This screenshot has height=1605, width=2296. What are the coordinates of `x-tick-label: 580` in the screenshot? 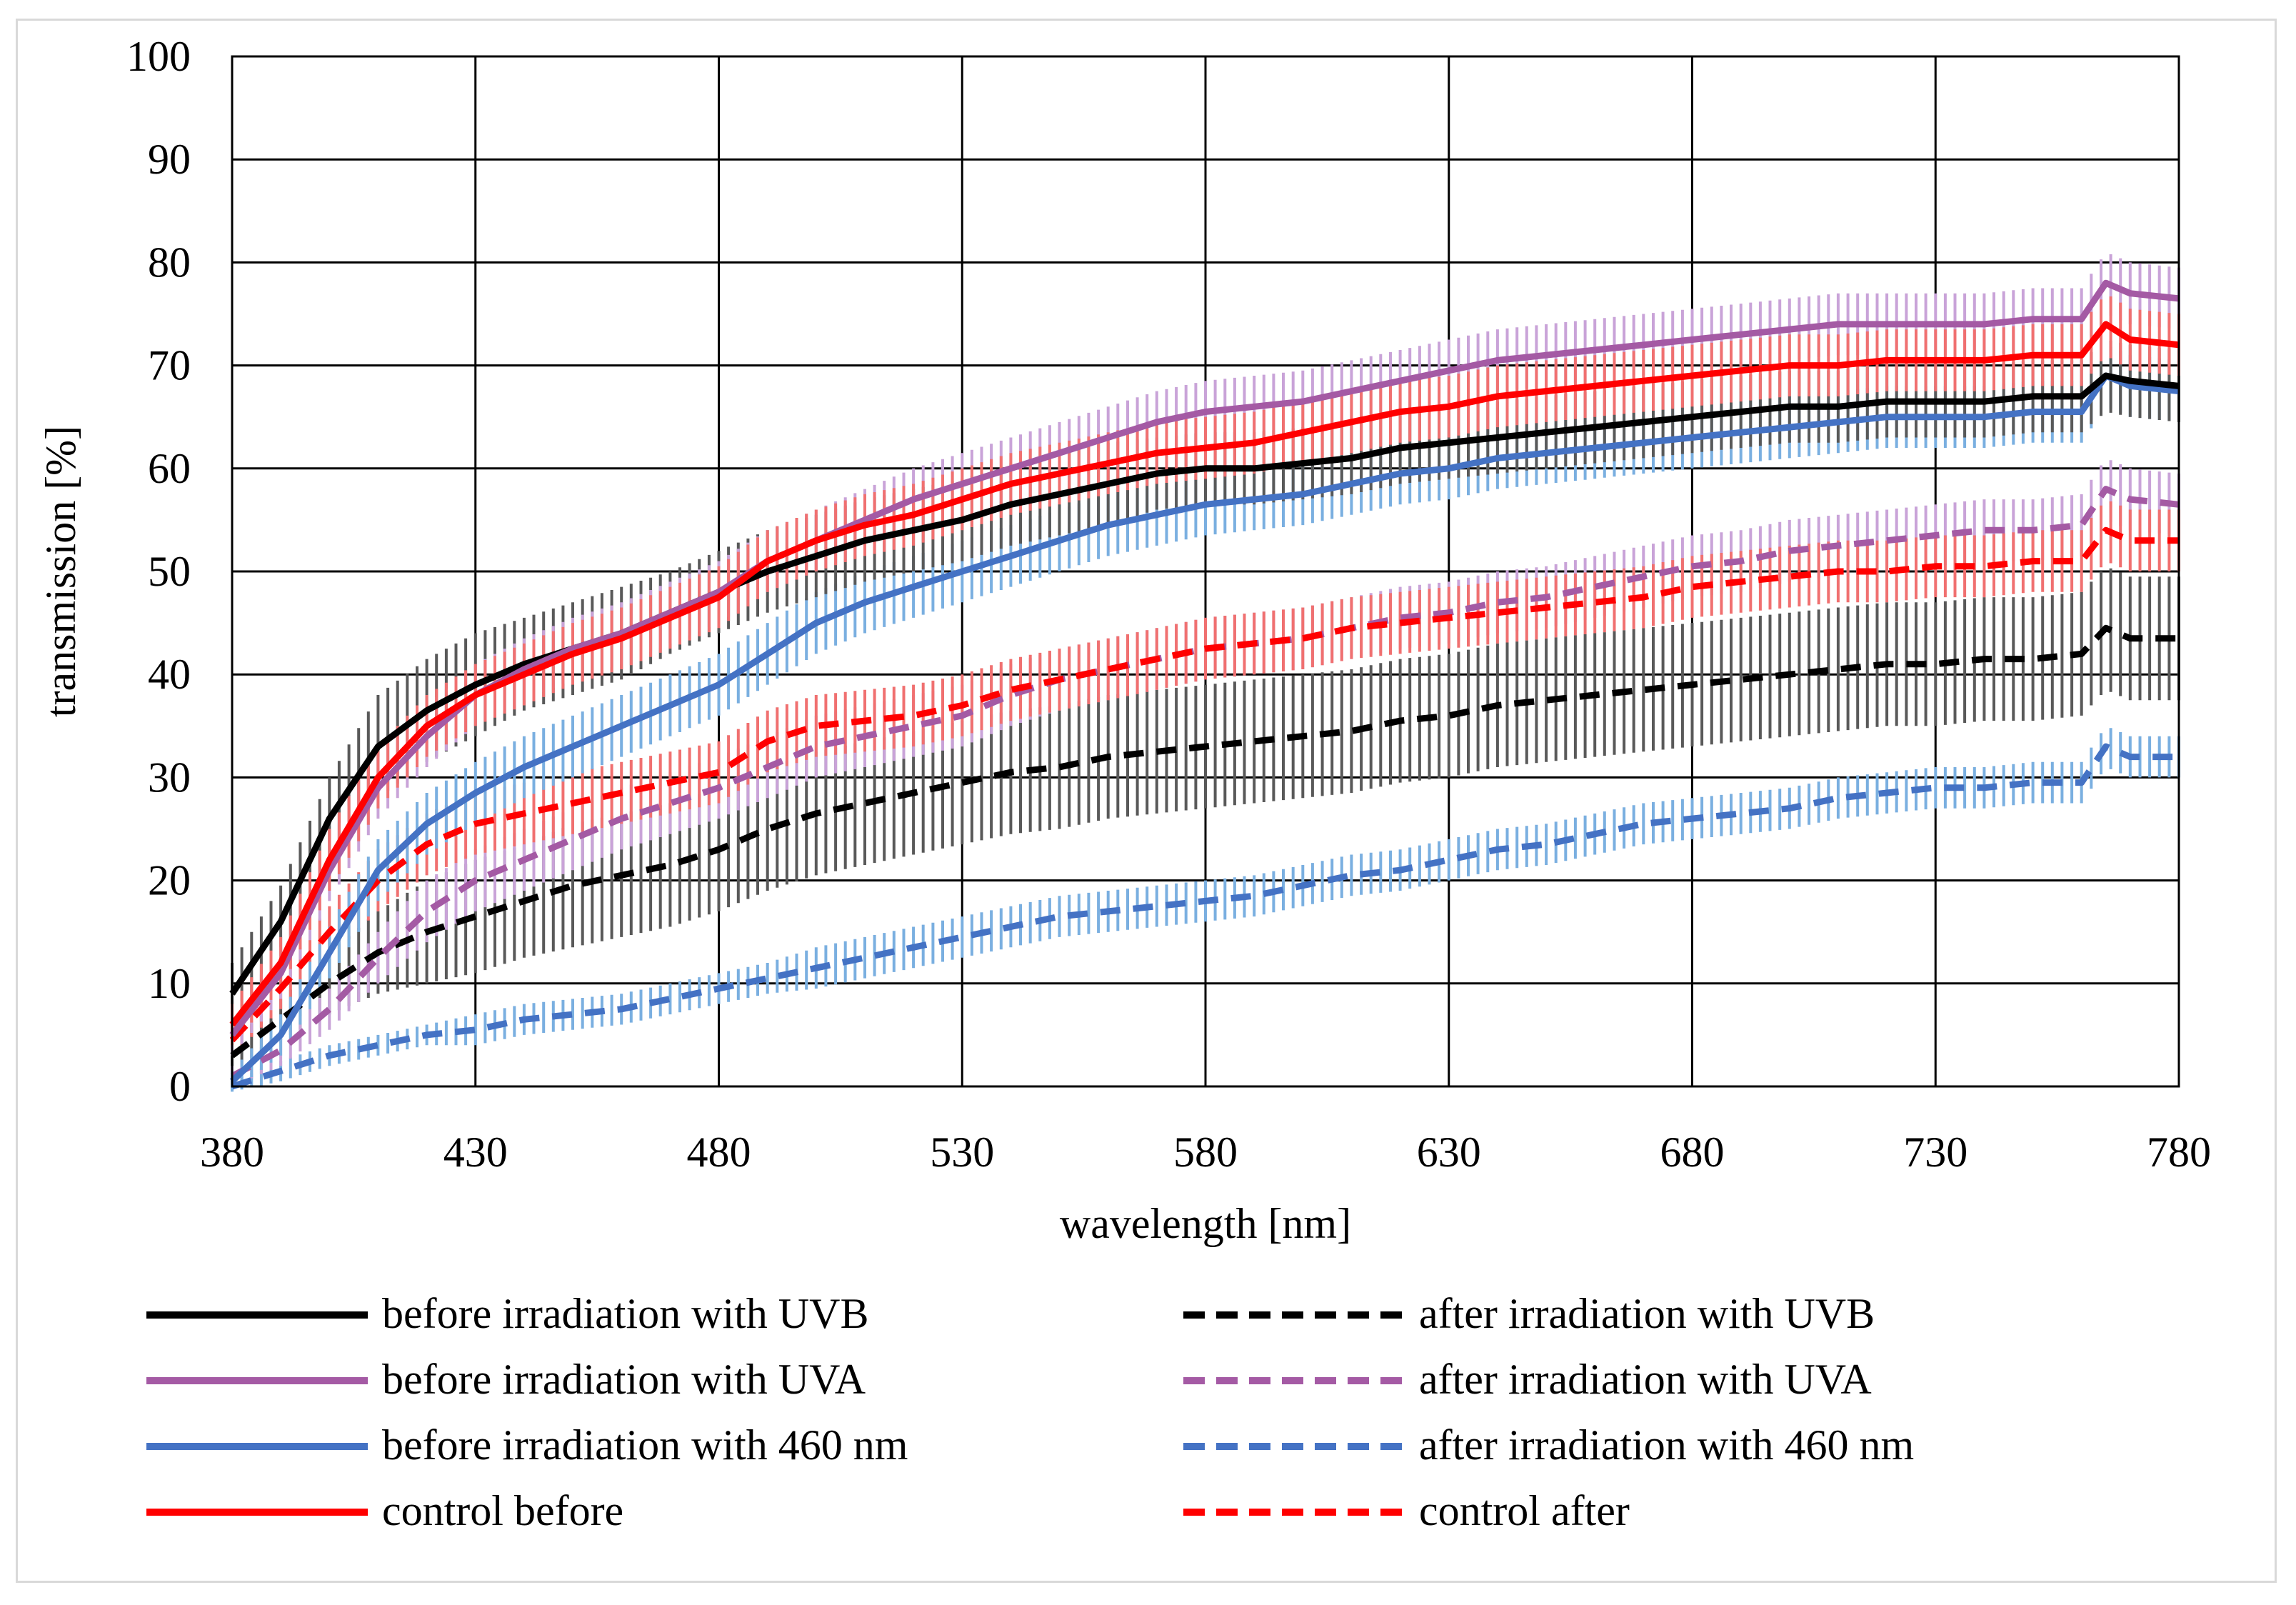 It's located at (1205, 1152).